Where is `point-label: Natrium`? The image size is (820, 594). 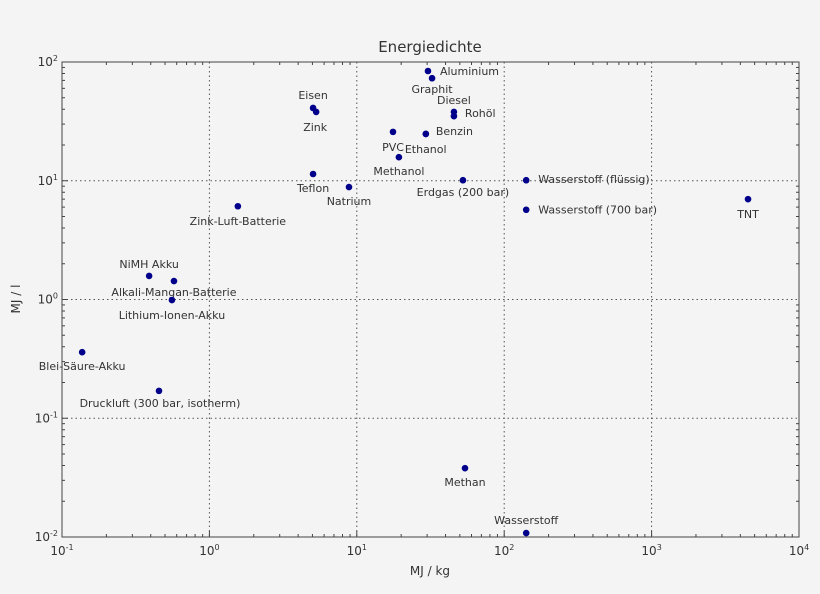 point-label: Natrium is located at coordinates (349, 201).